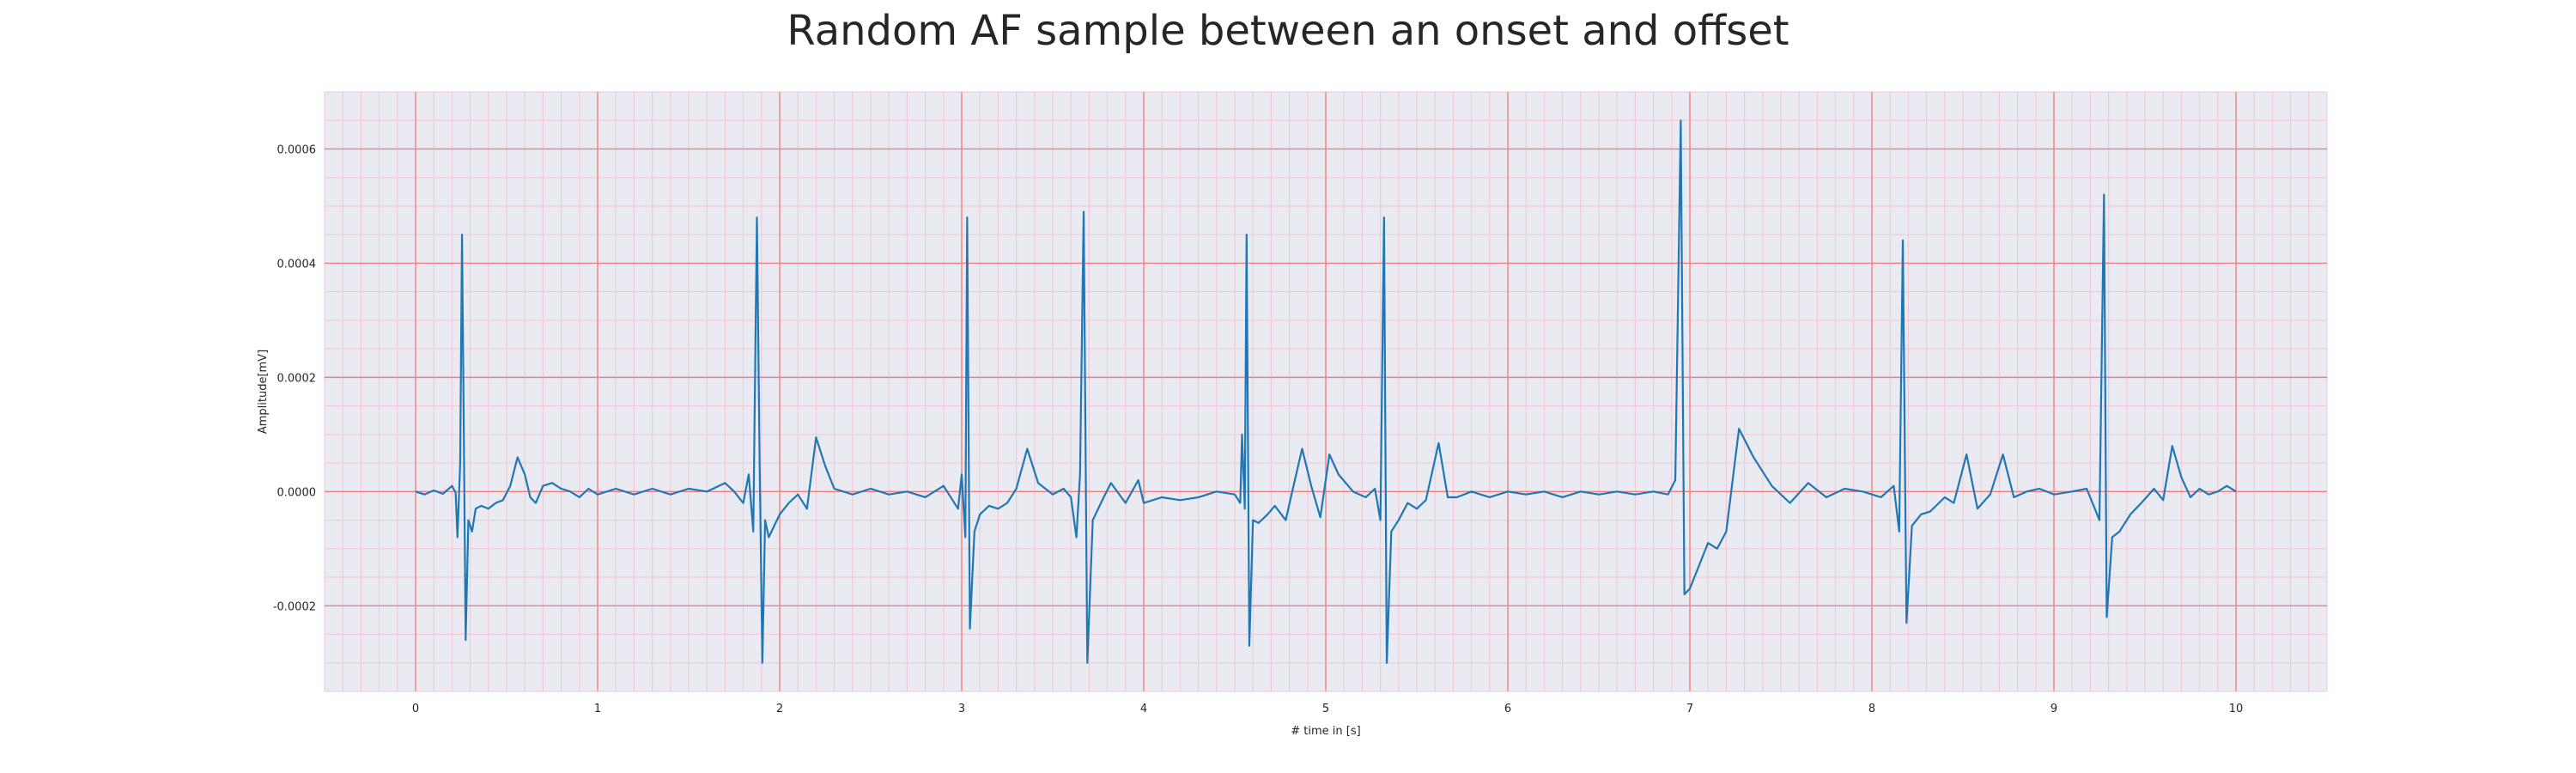 Image resolution: width=2576 pixels, height=773 pixels. I want to click on x-tick-label: 10, so click(2236, 709).